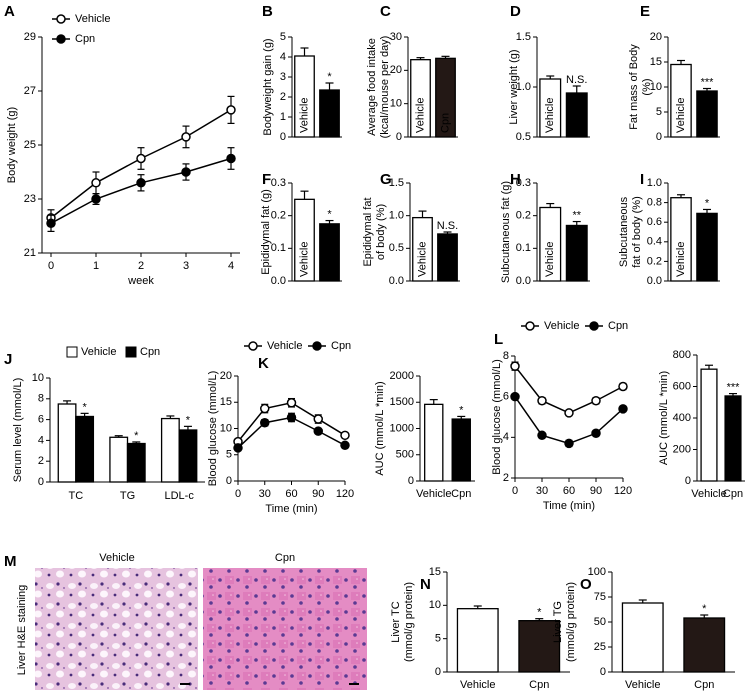  Describe the element at coordinates (283, 77) in the screenshot. I see `y-tick-label: 3` at that location.